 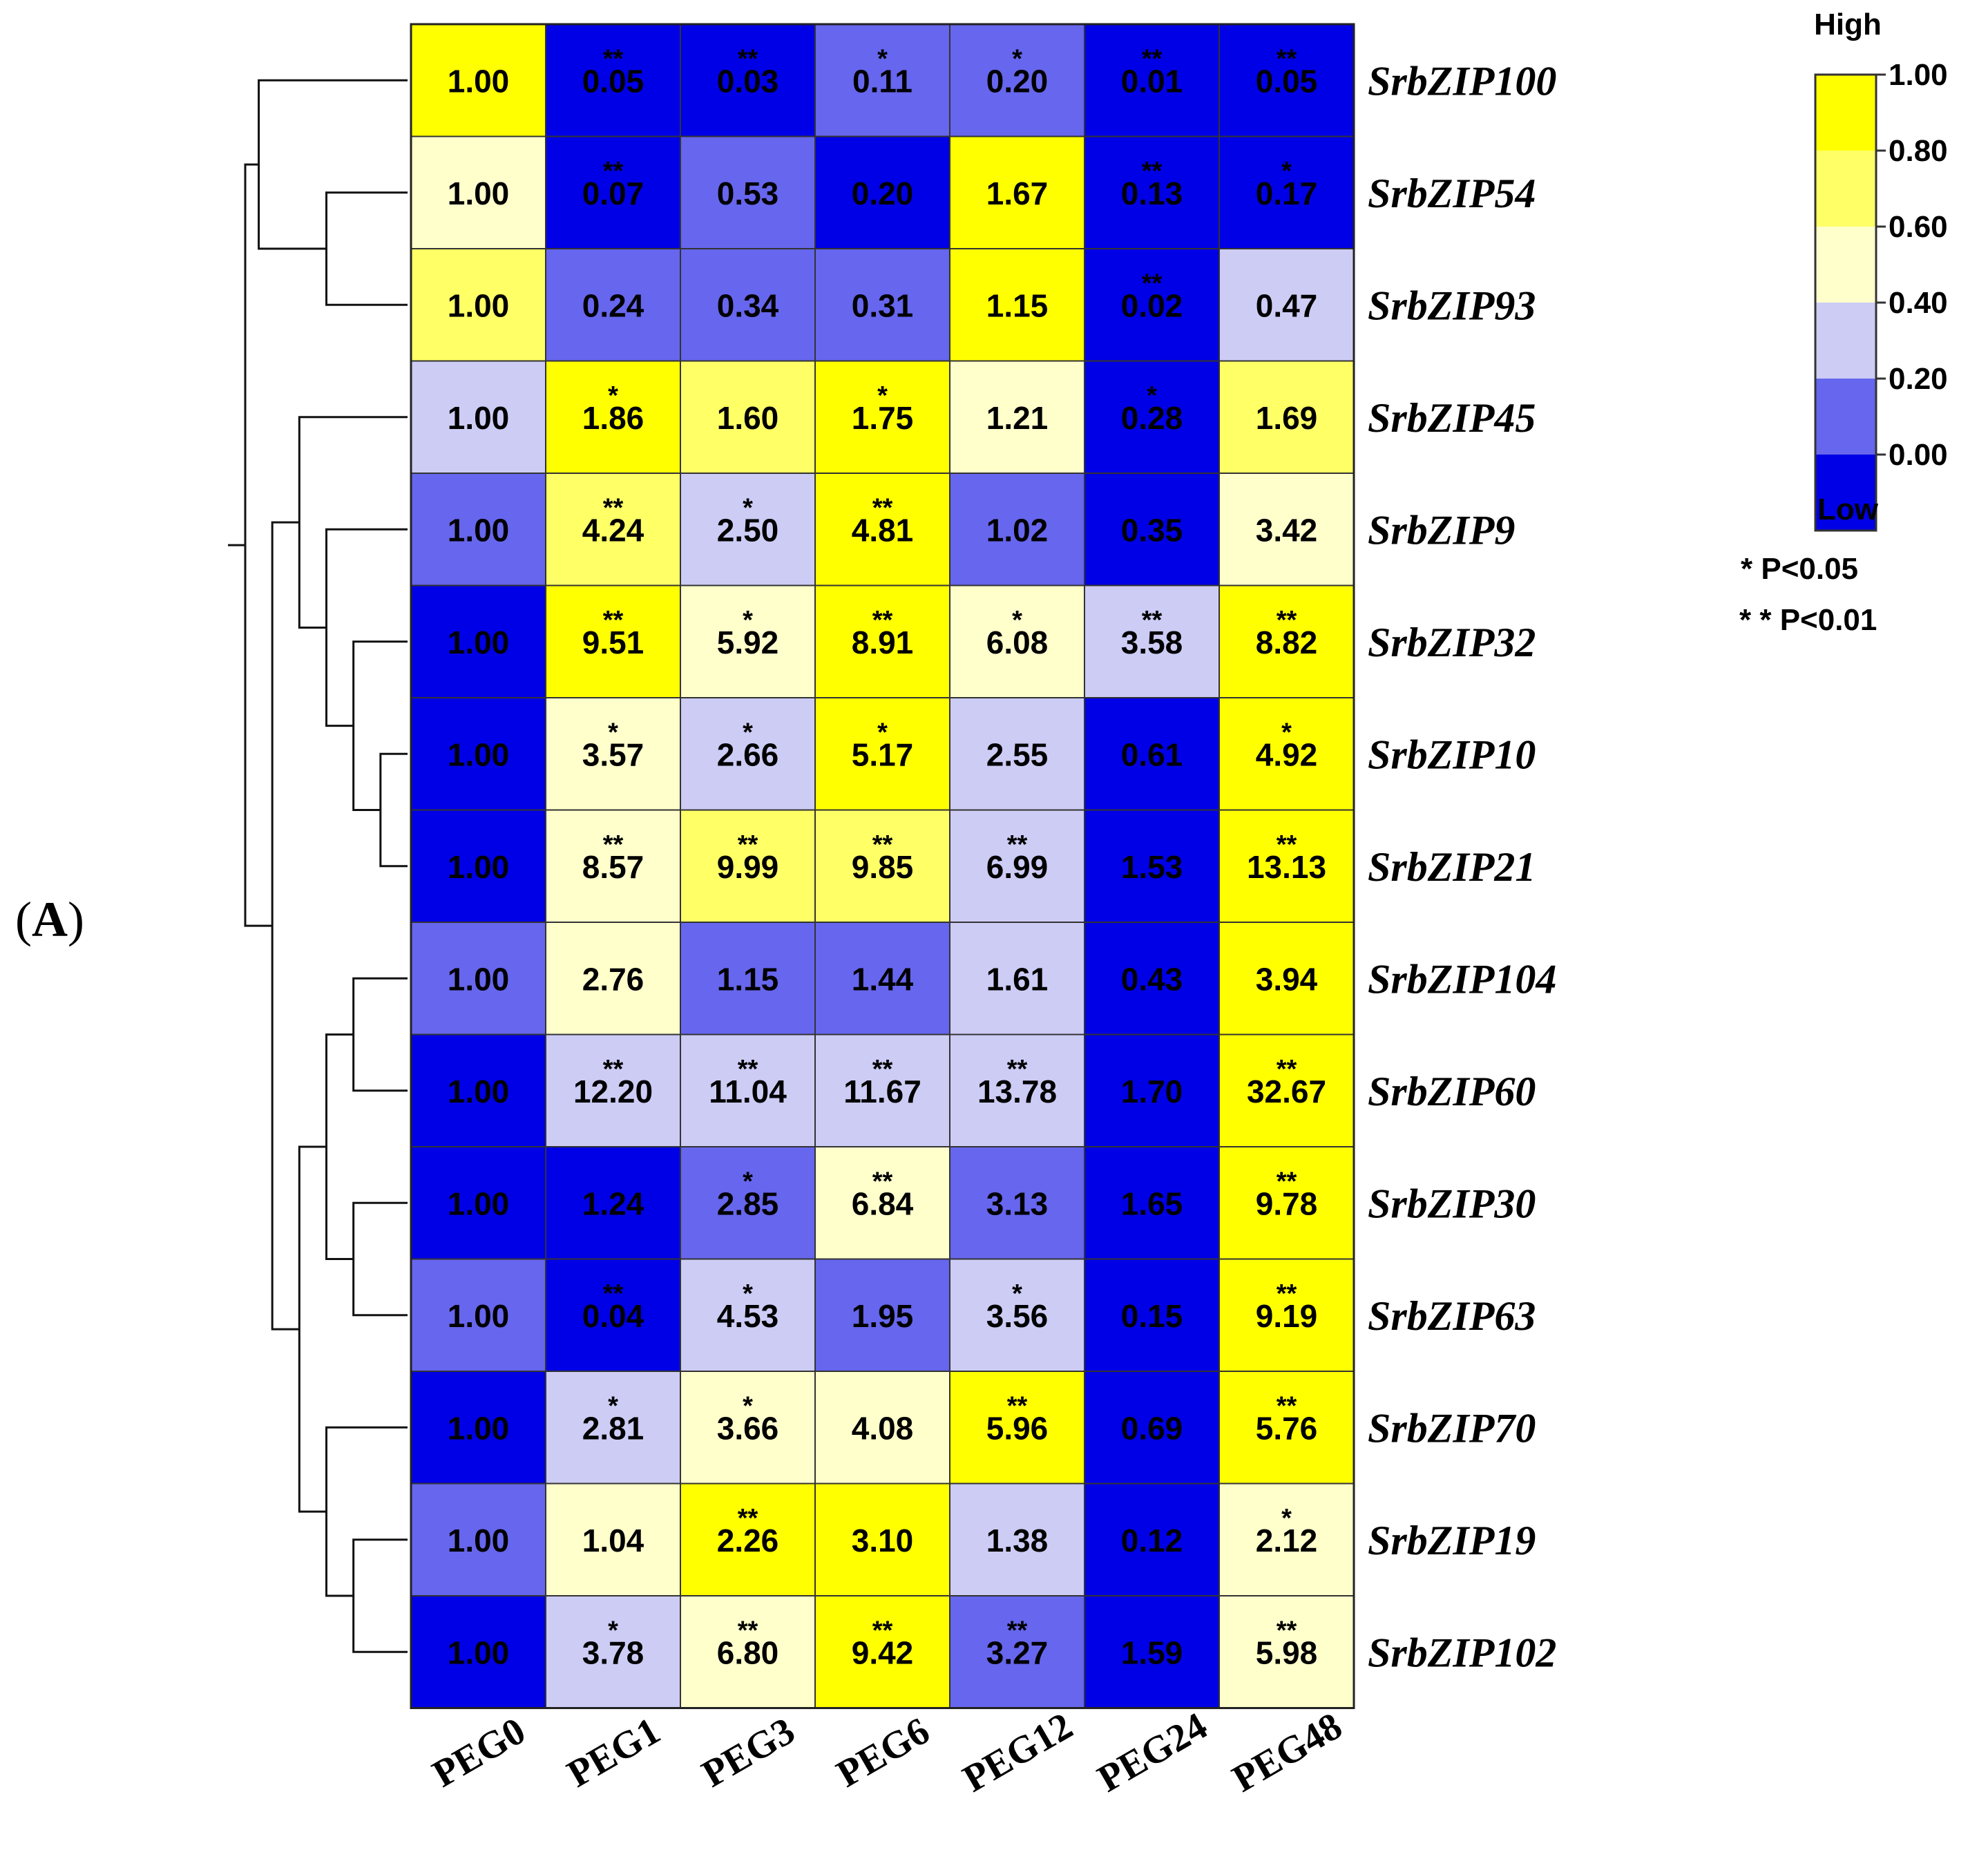 What do you see at coordinates (480, 1752) in the screenshot?
I see `column-label: PEG0` at bounding box center [480, 1752].